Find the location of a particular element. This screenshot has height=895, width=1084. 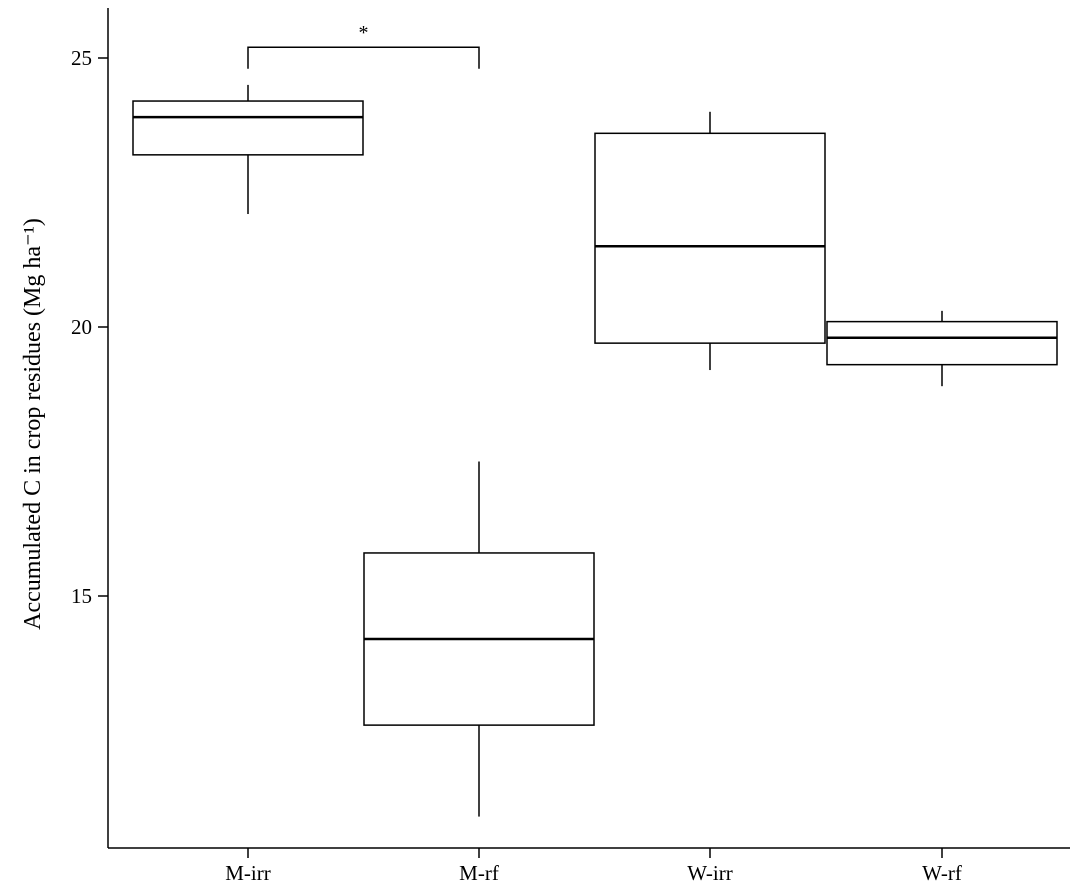

bracket-line is located at coordinates (363, 57).